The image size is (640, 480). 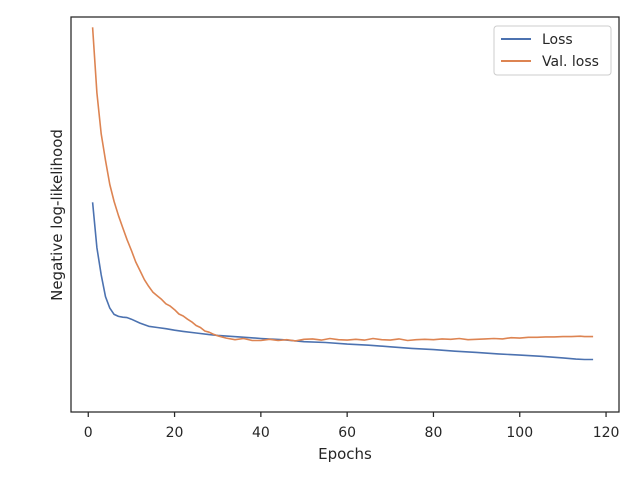 What do you see at coordinates (345, 454) in the screenshot?
I see `x-axis-label: Epochs` at bounding box center [345, 454].